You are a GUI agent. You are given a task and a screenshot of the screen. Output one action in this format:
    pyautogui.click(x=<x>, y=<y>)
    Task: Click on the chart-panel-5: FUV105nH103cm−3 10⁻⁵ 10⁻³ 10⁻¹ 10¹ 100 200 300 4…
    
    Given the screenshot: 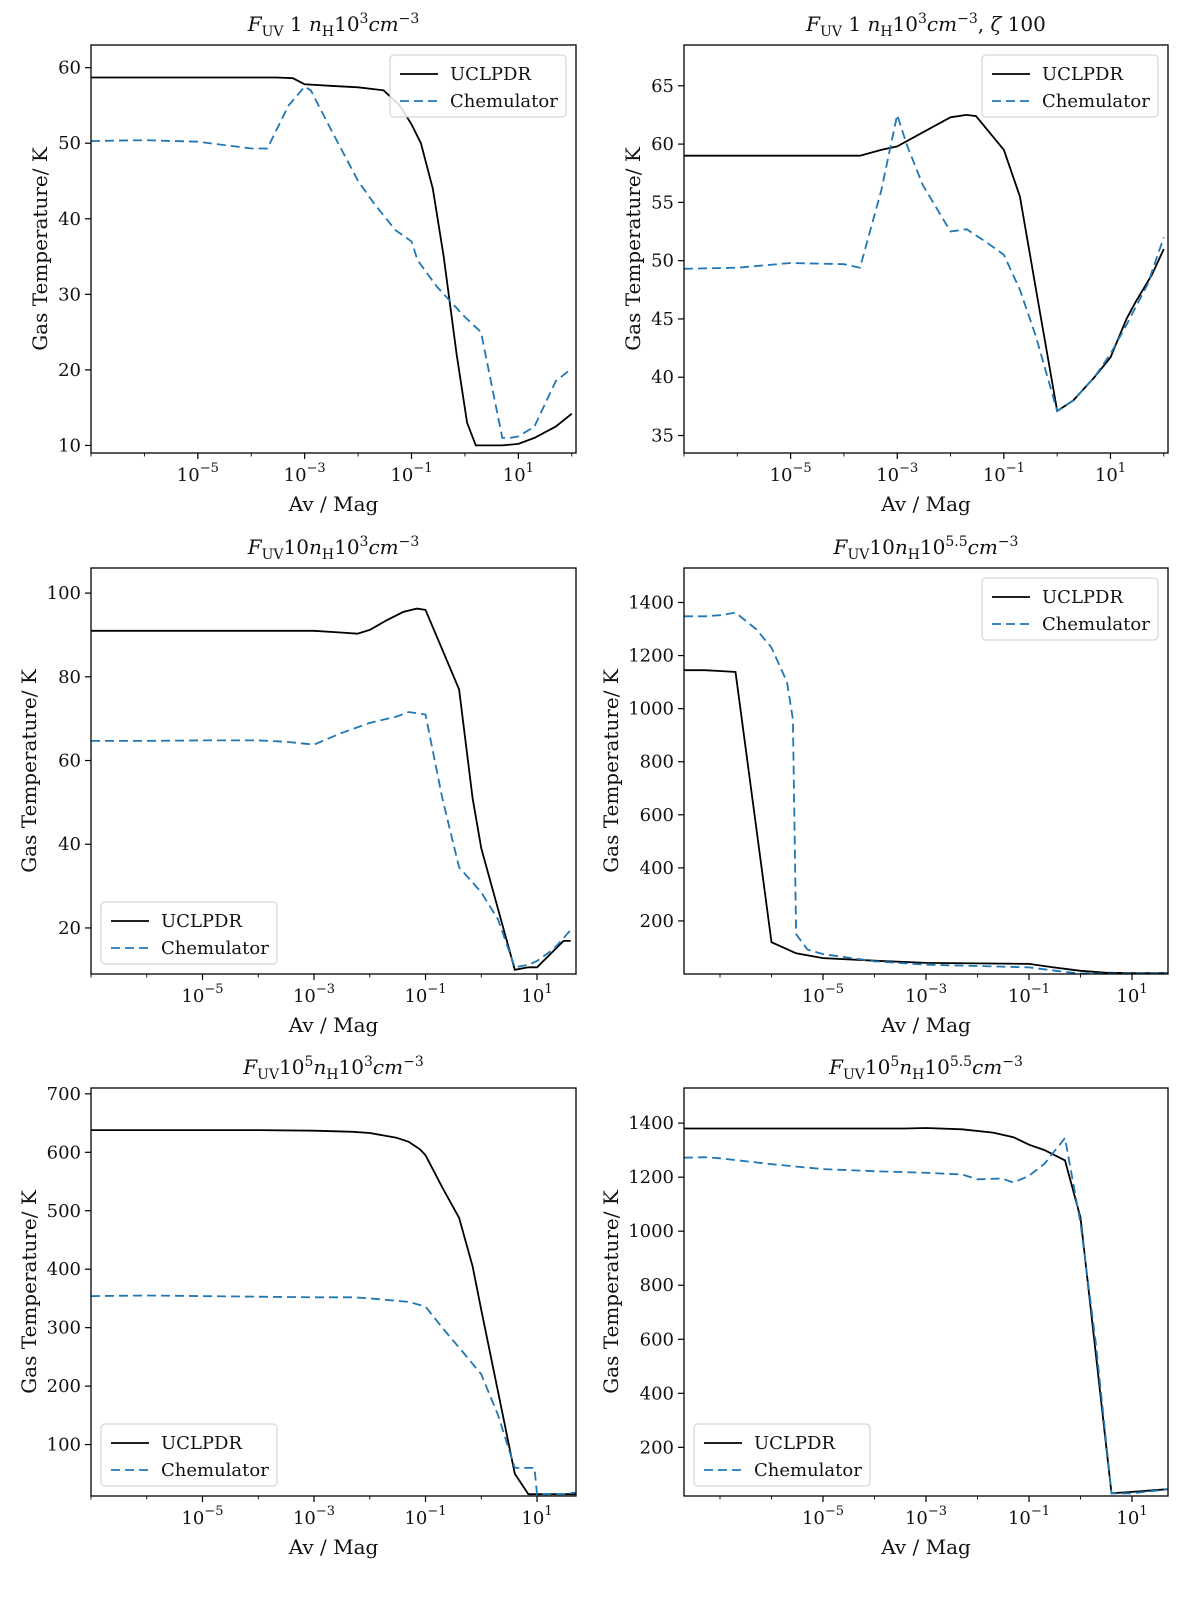 What is the action you would take?
    pyautogui.click(x=297, y=1306)
    